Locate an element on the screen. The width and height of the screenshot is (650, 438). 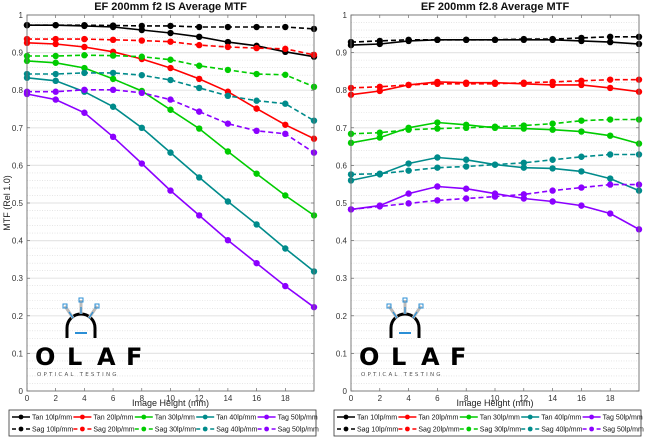
y-tick-label: 0.8 is located at coordinates (342, 90).